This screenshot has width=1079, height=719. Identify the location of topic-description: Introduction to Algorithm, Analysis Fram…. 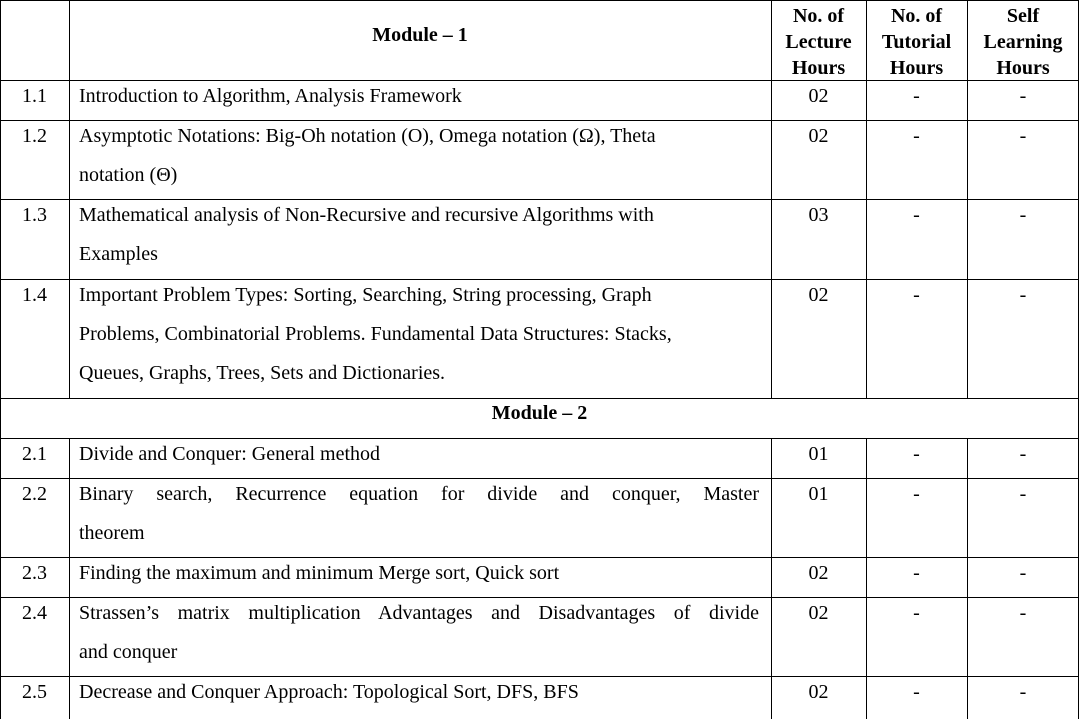
(270, 96).